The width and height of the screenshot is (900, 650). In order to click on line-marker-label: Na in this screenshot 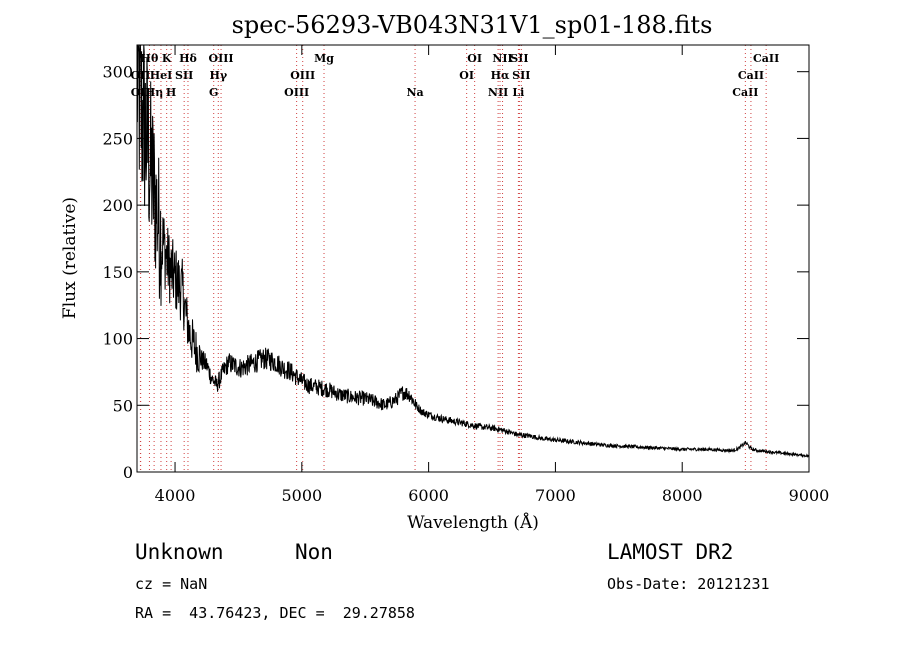, I will do `click(414, 92)`.